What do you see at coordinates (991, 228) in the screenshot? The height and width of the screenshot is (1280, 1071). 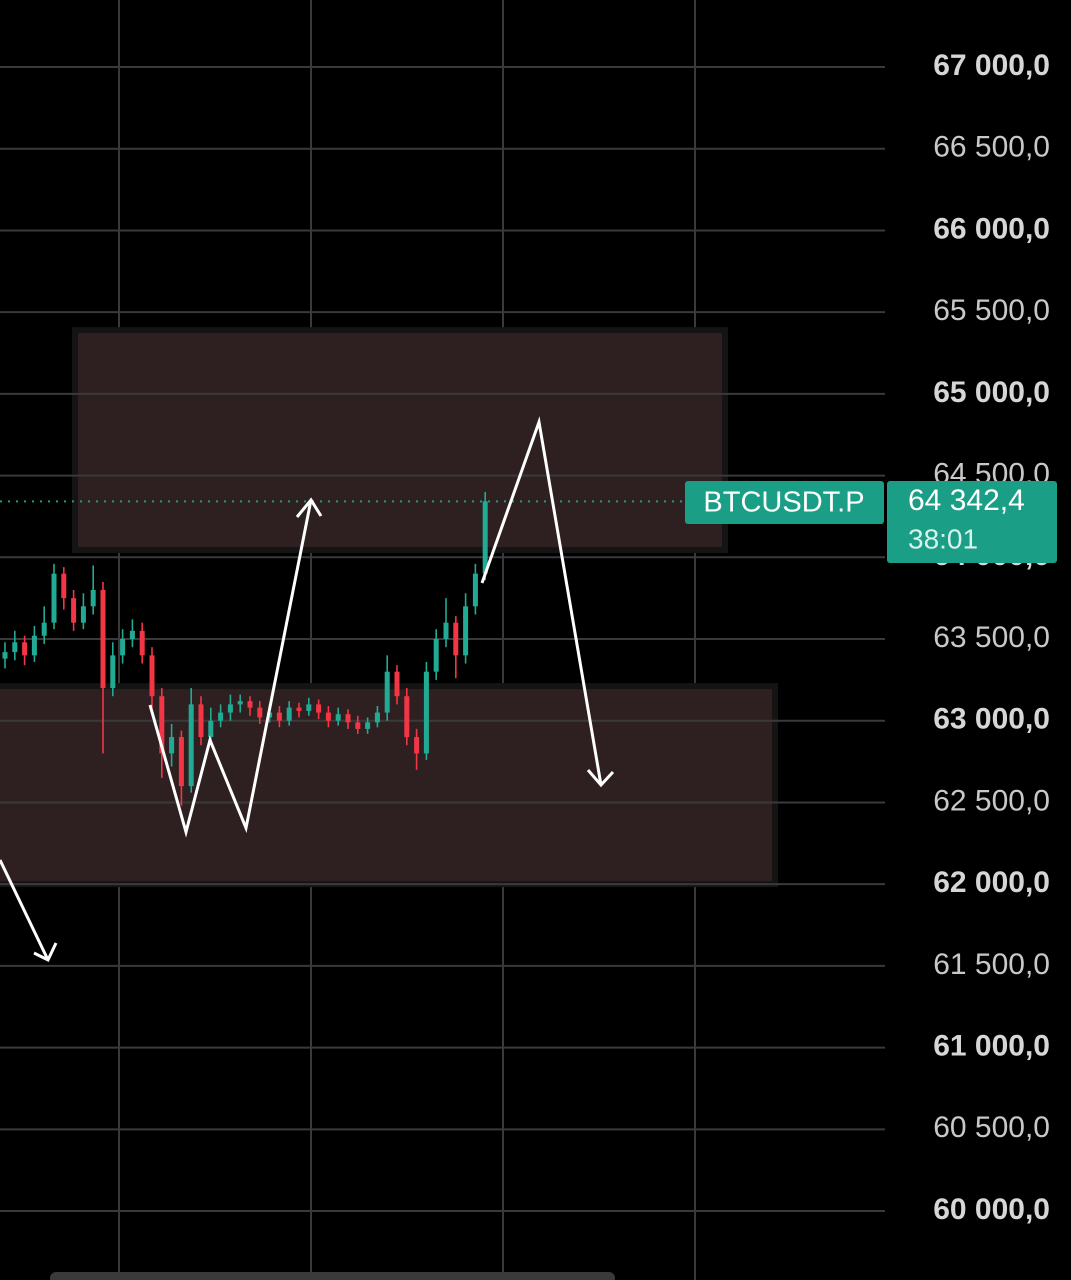 I see `y-tick-label: 66 000,0` at bounding box center [991, 228].